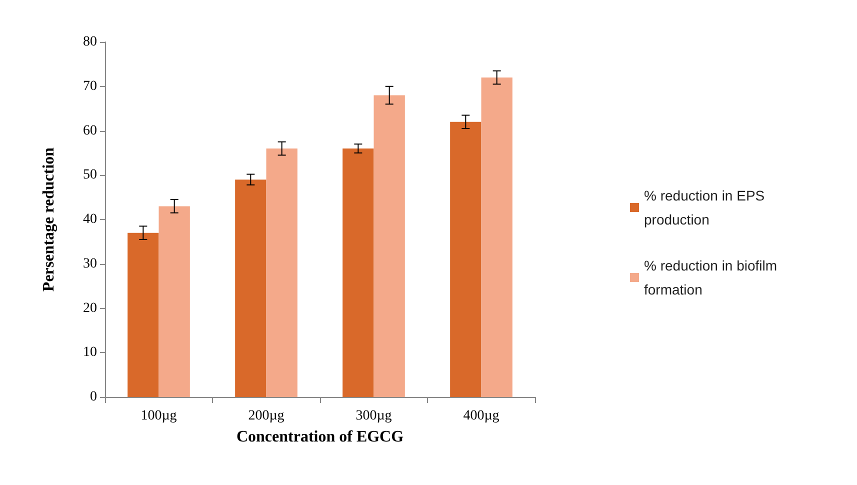 Image resolution: width=857 pixels, height=485 pixels. Describe the element at coordinates (90, 130) in the screenshot. I see `y-tick-label: 60` at that location.